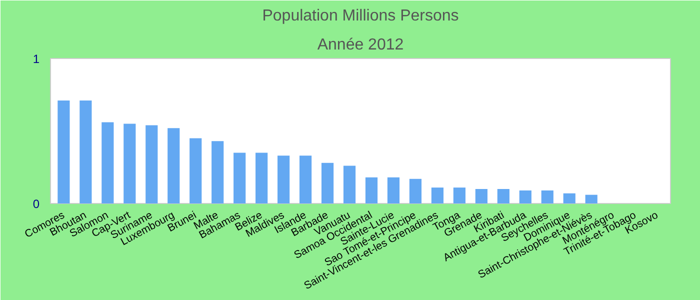 This screenshot has width=700, height=300. Describe the element at coordinates (36, 59) in the screenshot. I see `y-tick-label: 1` at that location.